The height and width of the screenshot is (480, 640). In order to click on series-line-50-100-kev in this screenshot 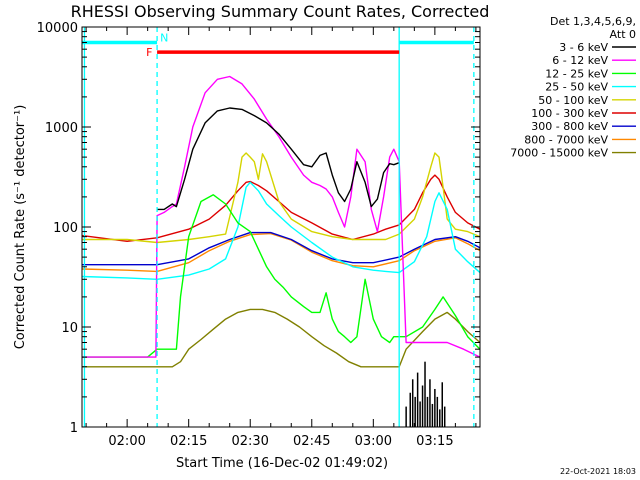, I will do `click(281, 198)`.